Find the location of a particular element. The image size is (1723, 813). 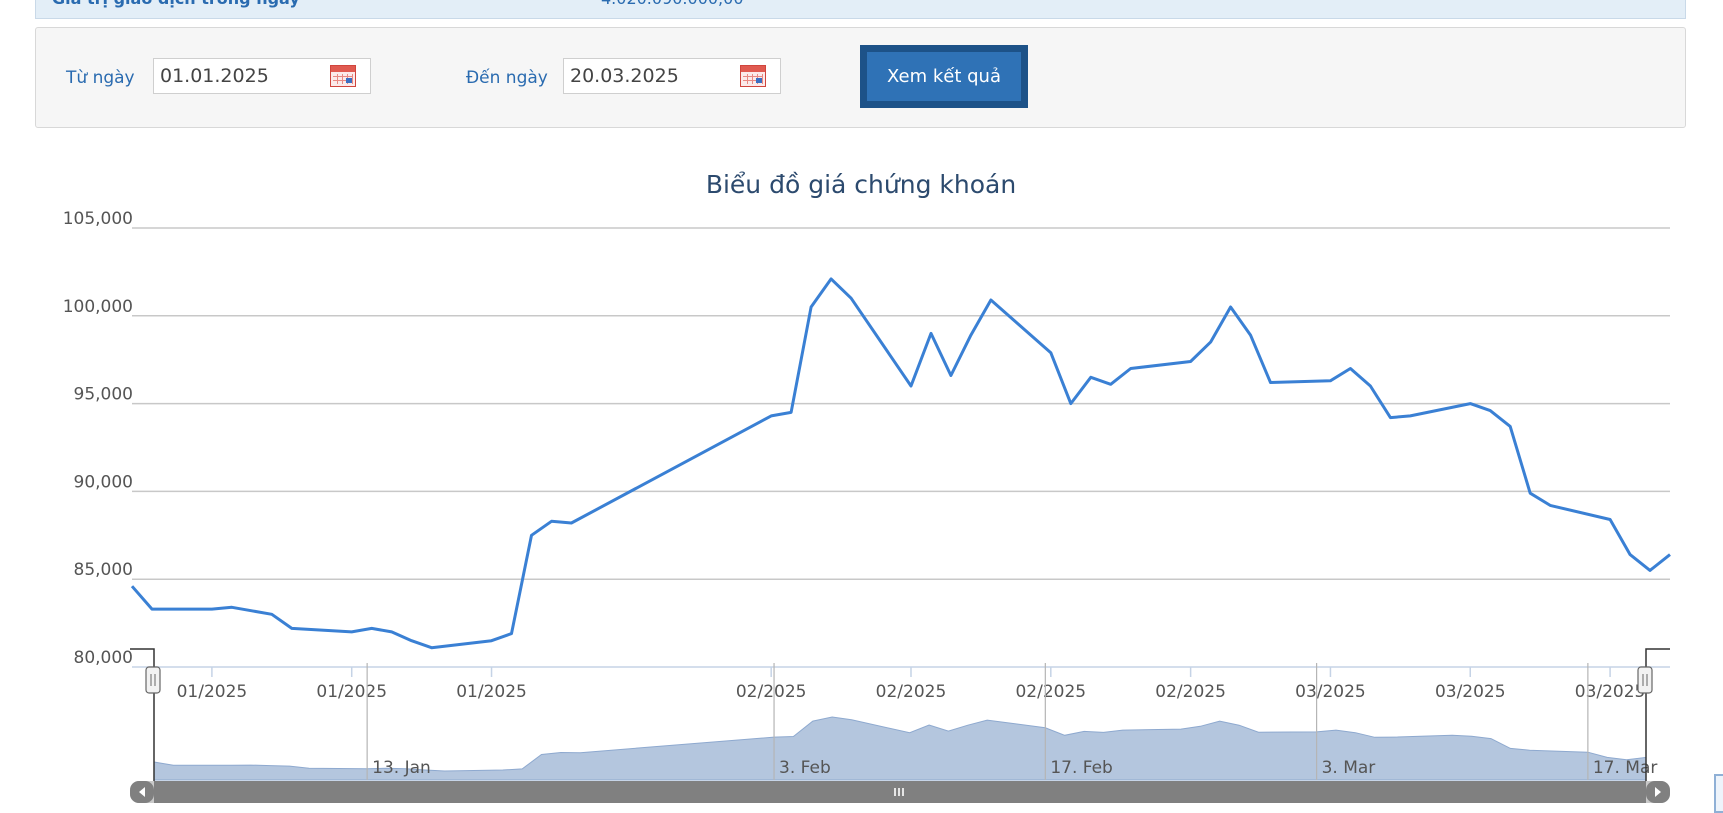

submit-button-frame: Xem kết quả is located at coordinates (944, 76).